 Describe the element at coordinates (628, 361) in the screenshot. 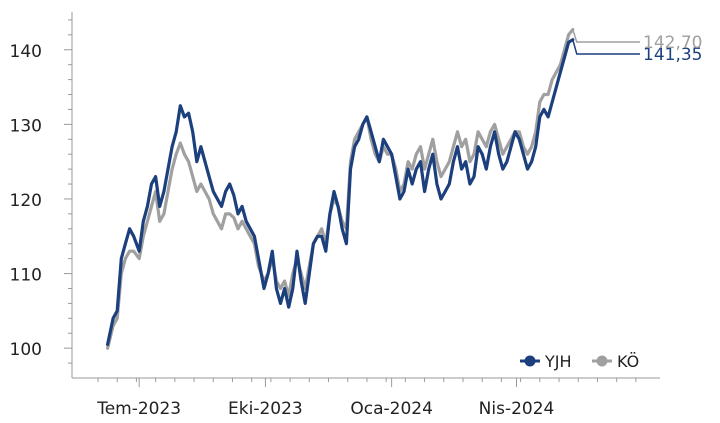

I see `legend-label: KÖ` at that location.